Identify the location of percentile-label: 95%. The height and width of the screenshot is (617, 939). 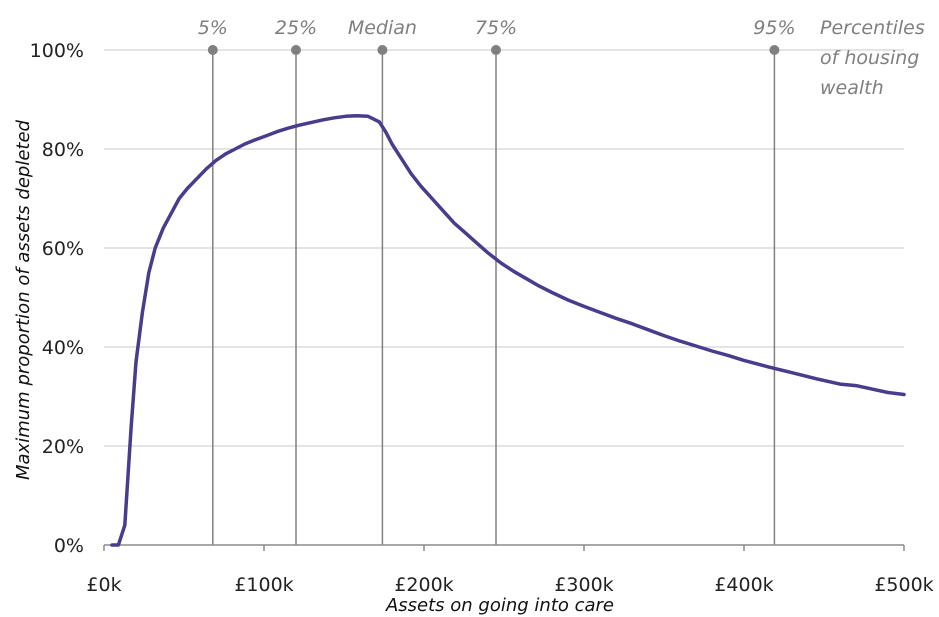
(774, 28).